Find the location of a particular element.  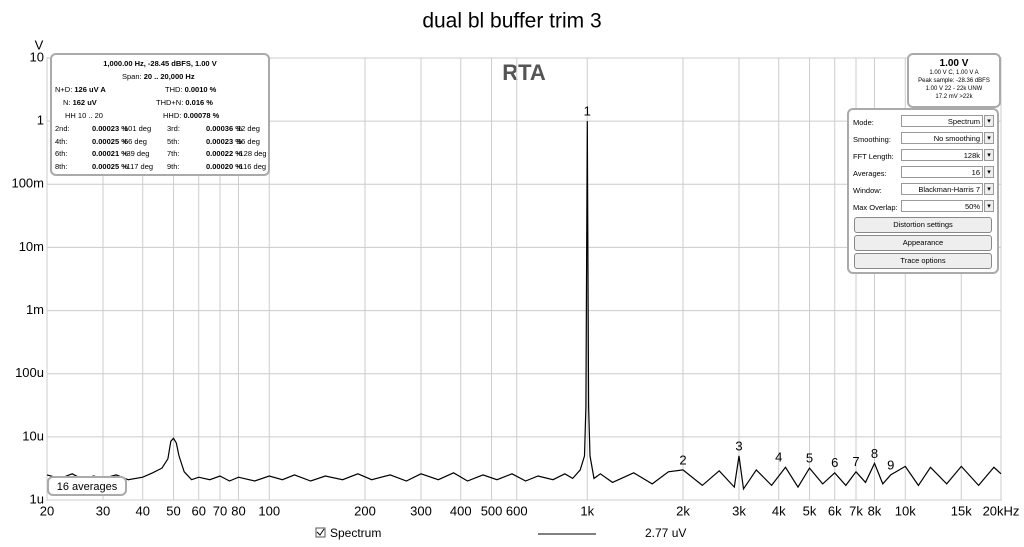

y-tick-label: 1m is located at coordinates (35, 309).